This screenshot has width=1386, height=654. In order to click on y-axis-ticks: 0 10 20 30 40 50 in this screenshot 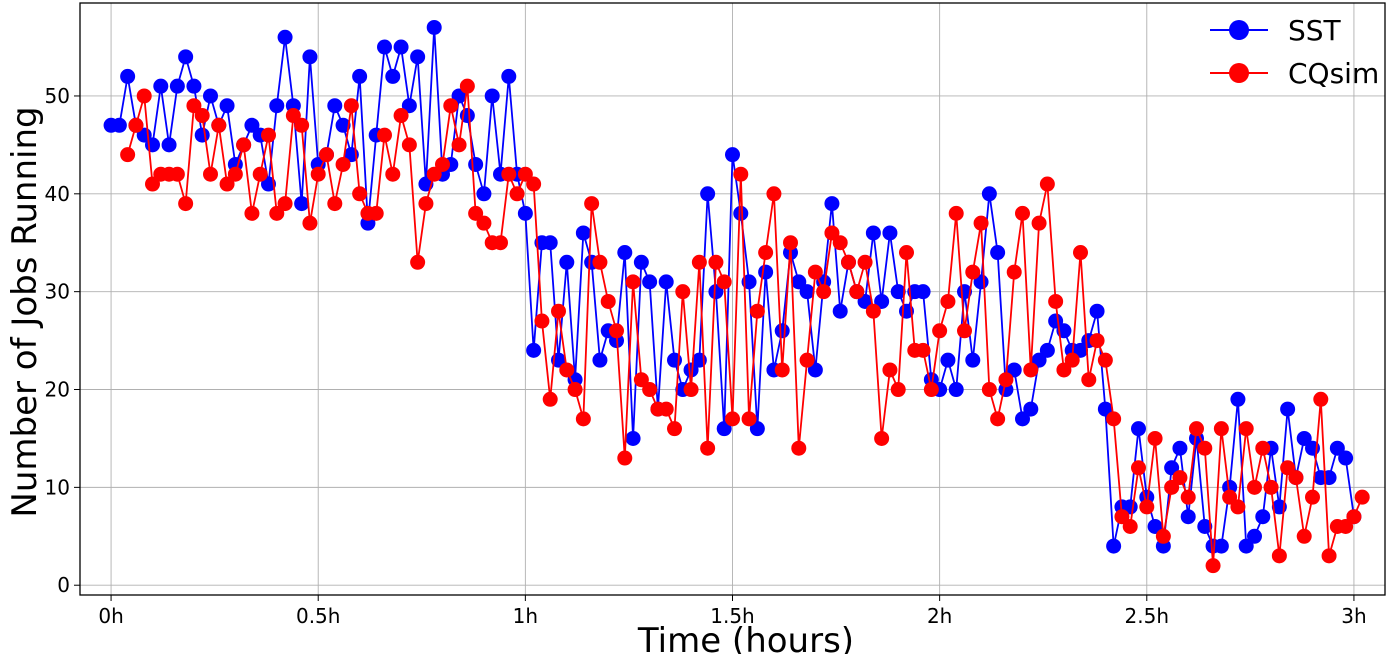, I will do `click(62, 340)`.